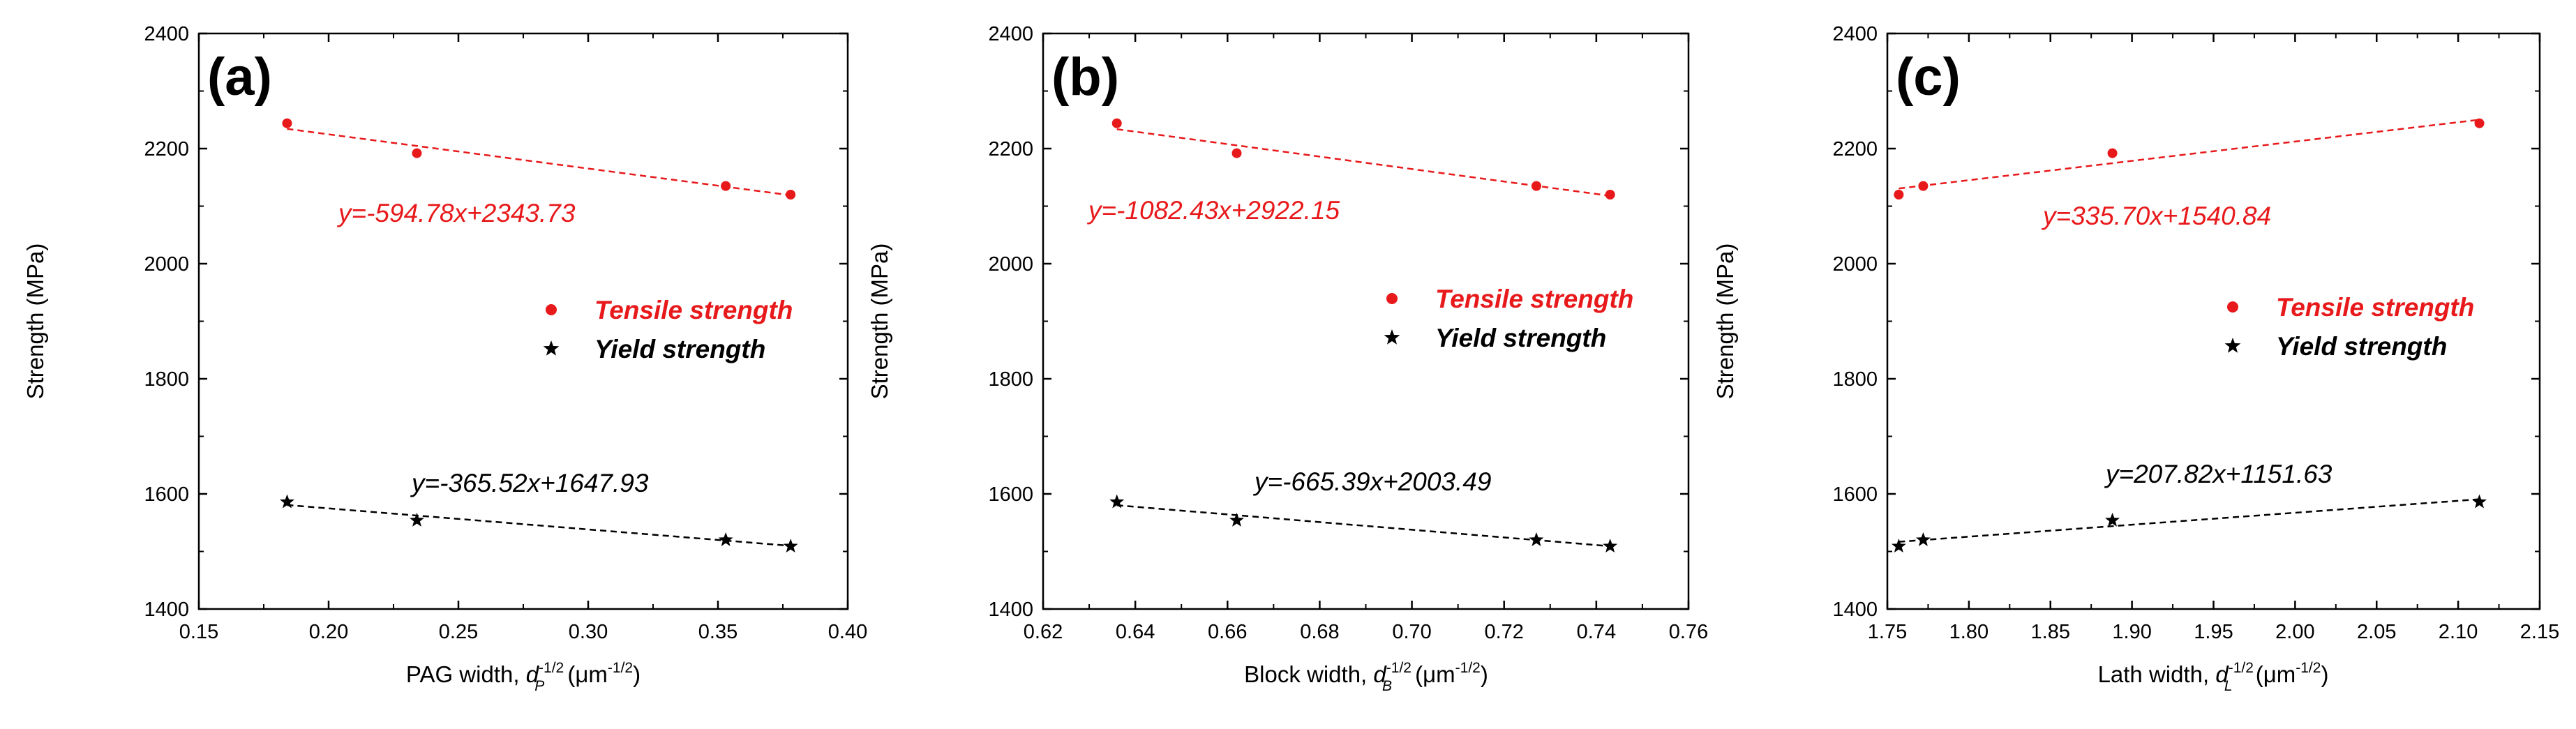 This screenshot has width=2576, height=729. I want to click on x-tick-label: 1.80, so click(1969, 632).